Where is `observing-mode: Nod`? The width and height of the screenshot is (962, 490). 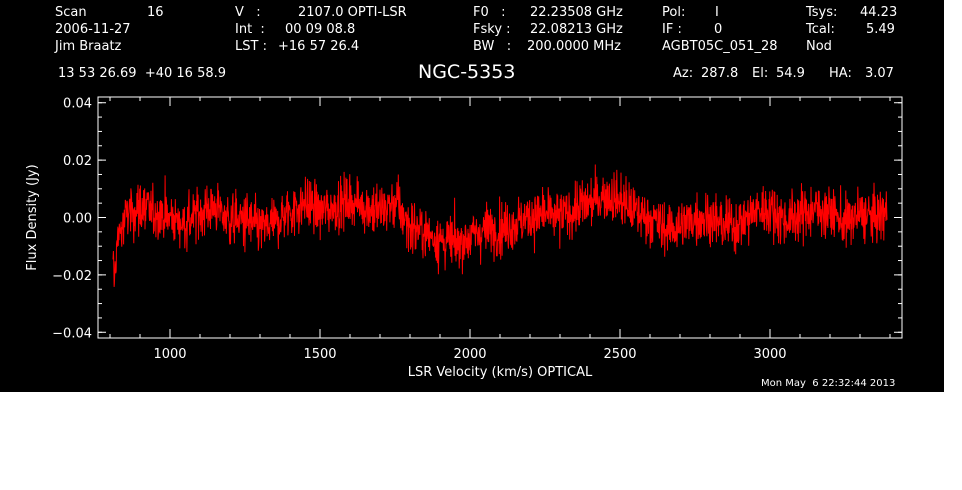
observing-mode: Nod is located at coordinates (819, 46).